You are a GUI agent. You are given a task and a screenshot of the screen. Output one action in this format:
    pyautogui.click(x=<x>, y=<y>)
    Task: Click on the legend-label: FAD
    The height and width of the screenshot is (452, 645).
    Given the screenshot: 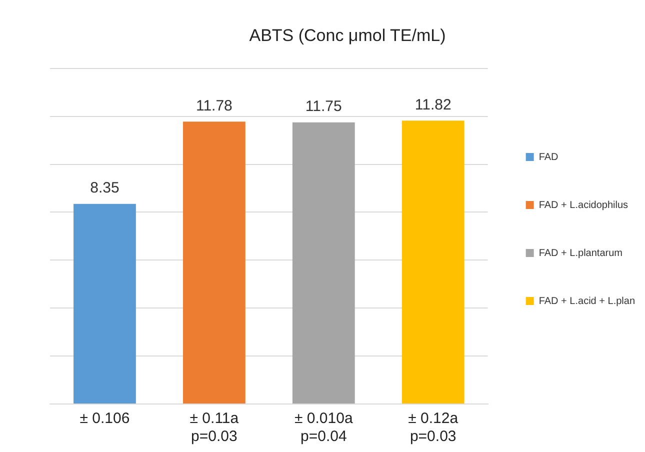 What is the action you would take?
    pyautogui.click(x=548, y=157)
    